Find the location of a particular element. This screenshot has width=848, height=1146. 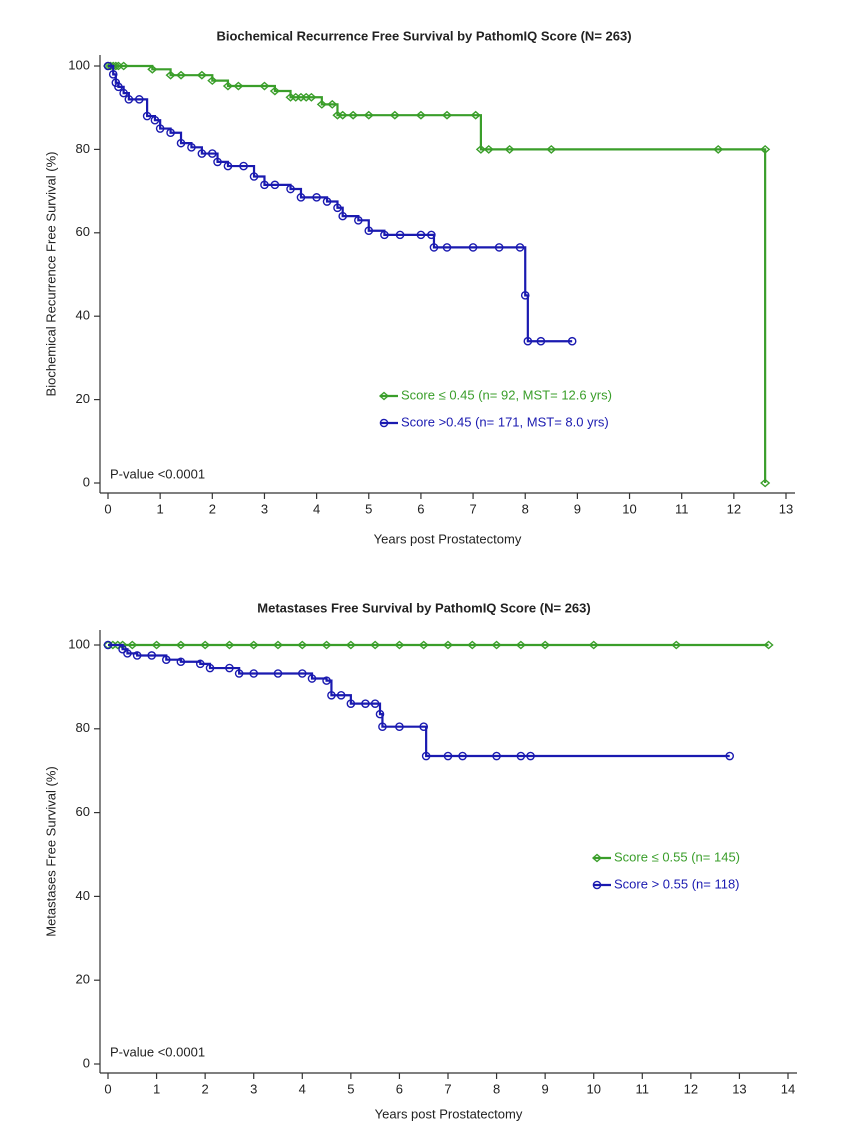

x-tick-label: 14 is located at coordinates (788, 1088).